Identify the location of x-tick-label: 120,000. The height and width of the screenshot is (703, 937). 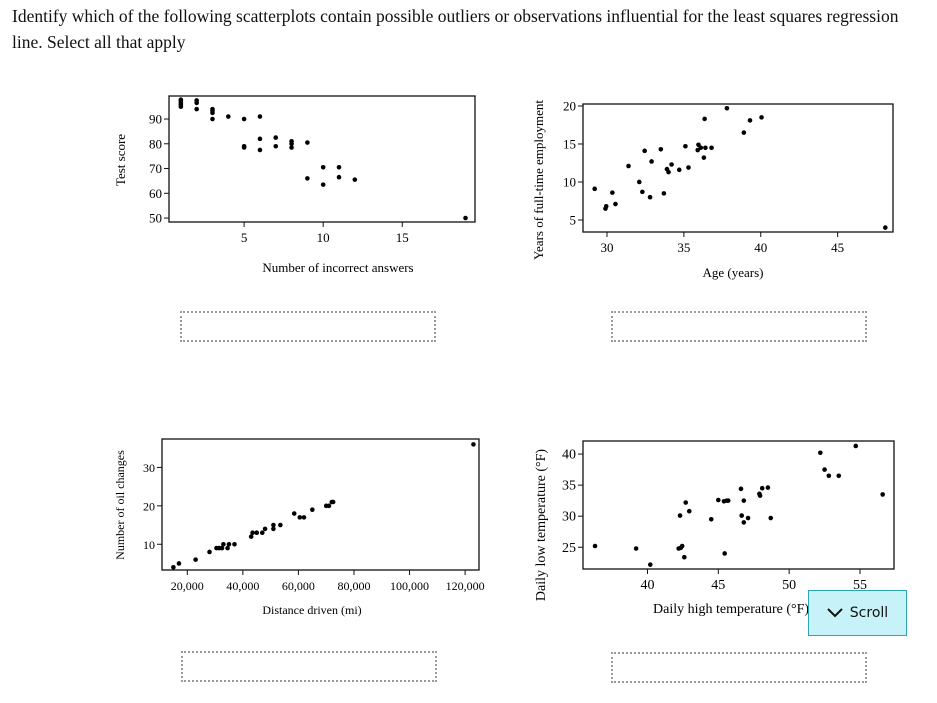
(465, 586).